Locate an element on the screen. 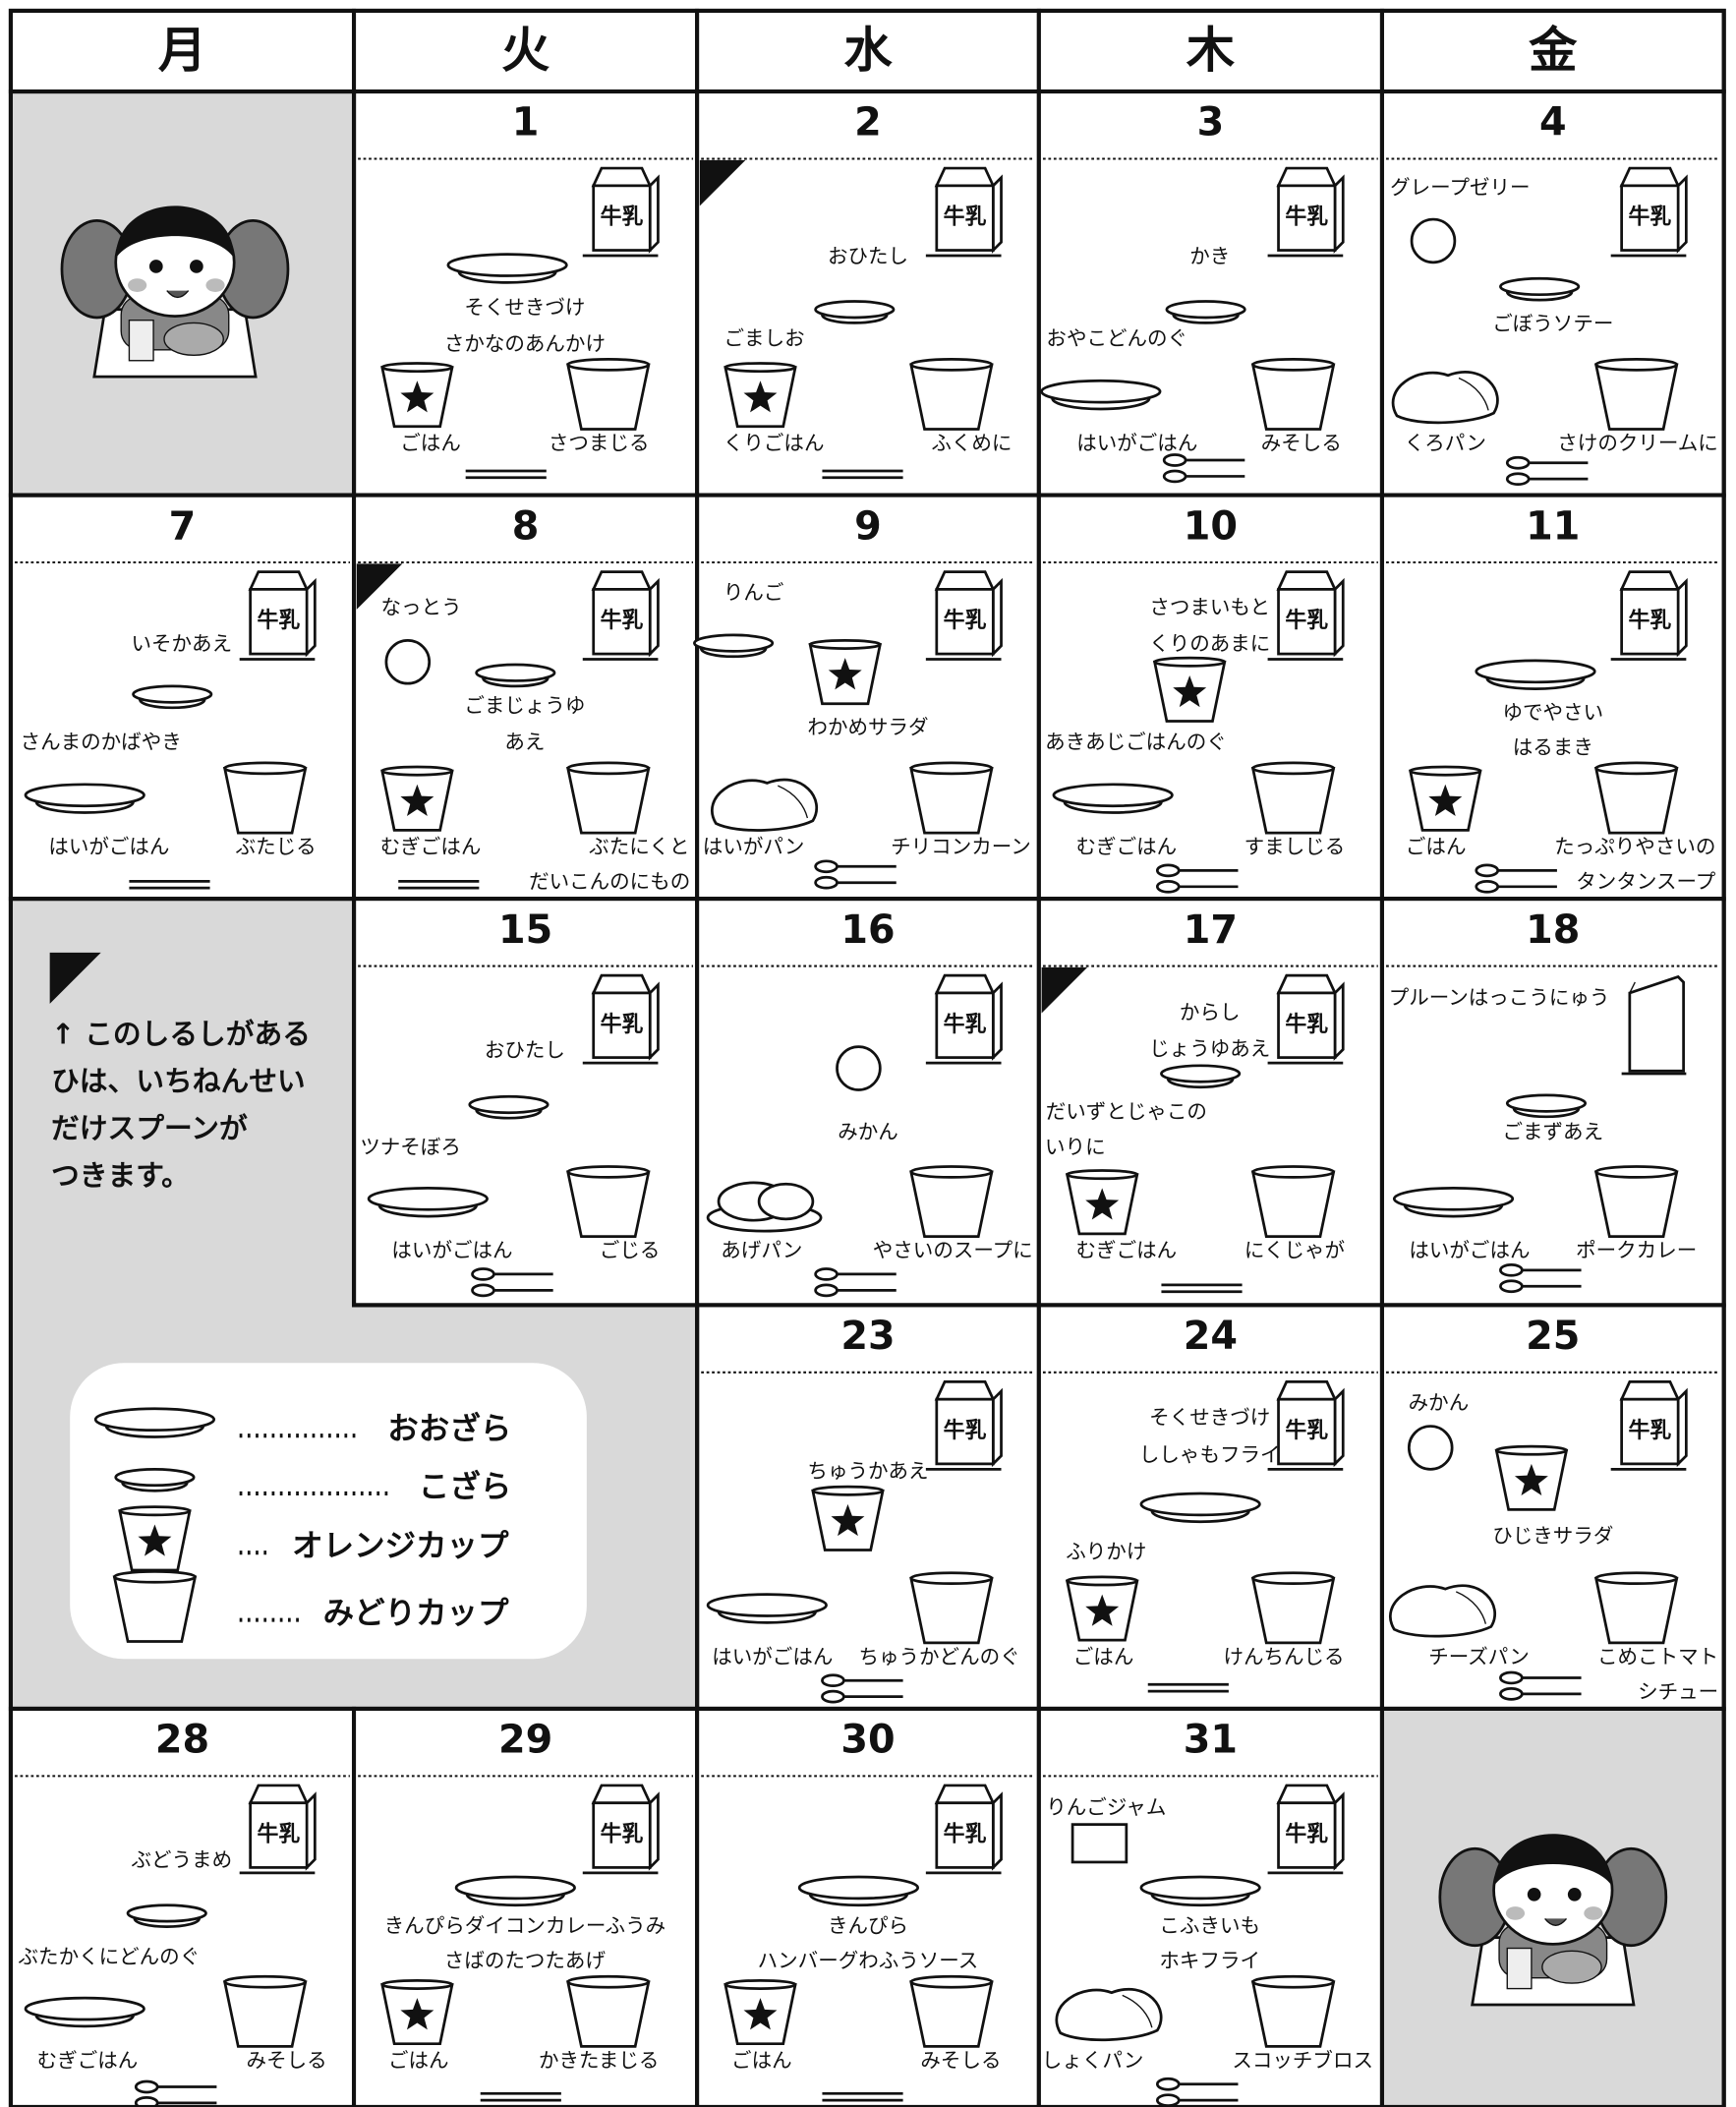  date: 28 is located at coordinates (182, 1740).